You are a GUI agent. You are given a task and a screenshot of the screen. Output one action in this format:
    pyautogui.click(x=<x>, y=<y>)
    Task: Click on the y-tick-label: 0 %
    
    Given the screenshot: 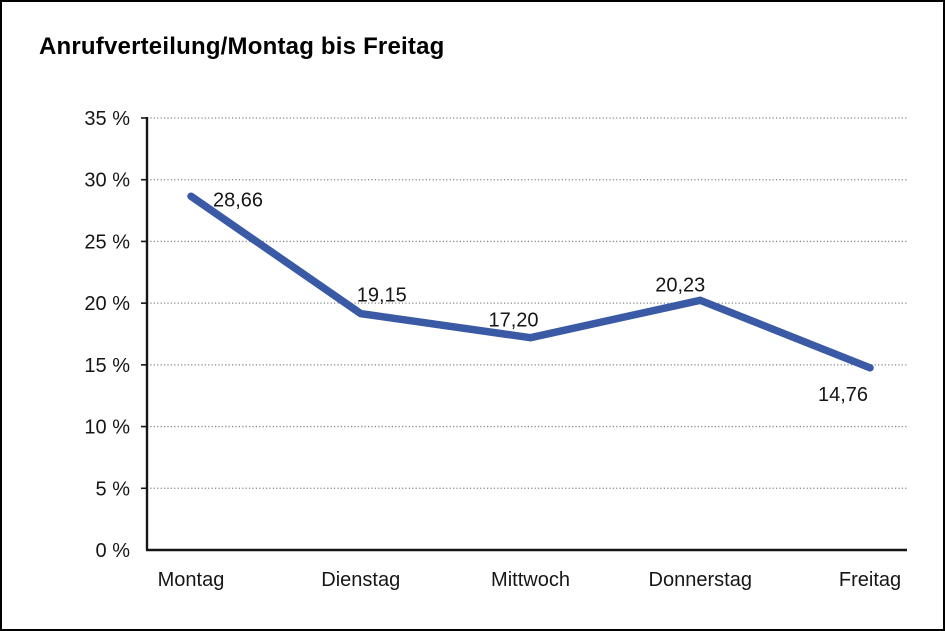 What is the action you would take?
    pyautogui.click(x=113, y=551)
    